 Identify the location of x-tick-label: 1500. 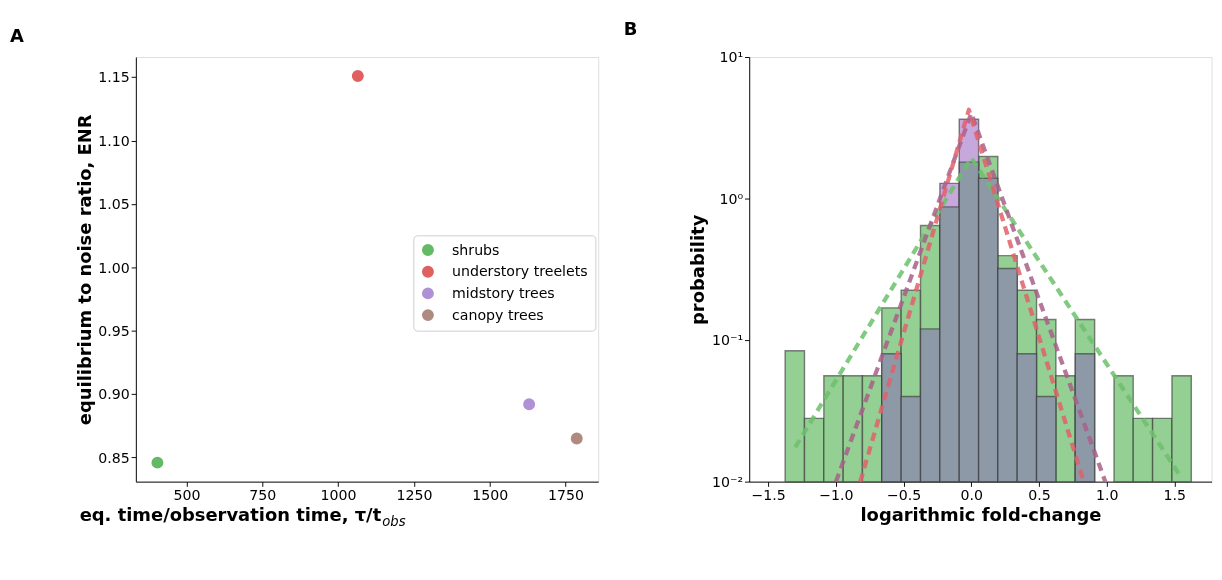
(490, 495).